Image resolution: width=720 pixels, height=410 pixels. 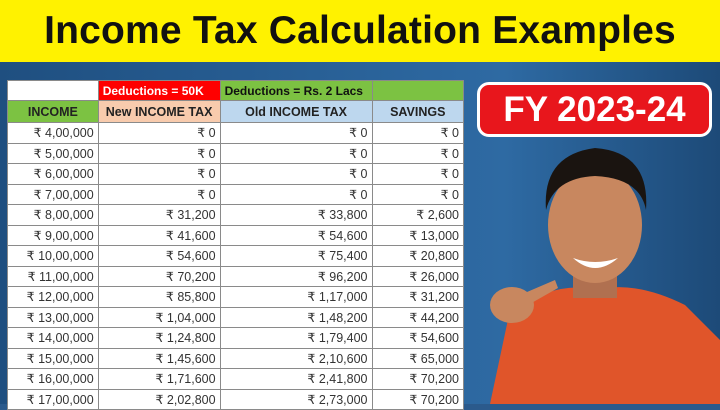 I want to click on income-cell: ₹ 11,00,000, so click(x=53, y=276).